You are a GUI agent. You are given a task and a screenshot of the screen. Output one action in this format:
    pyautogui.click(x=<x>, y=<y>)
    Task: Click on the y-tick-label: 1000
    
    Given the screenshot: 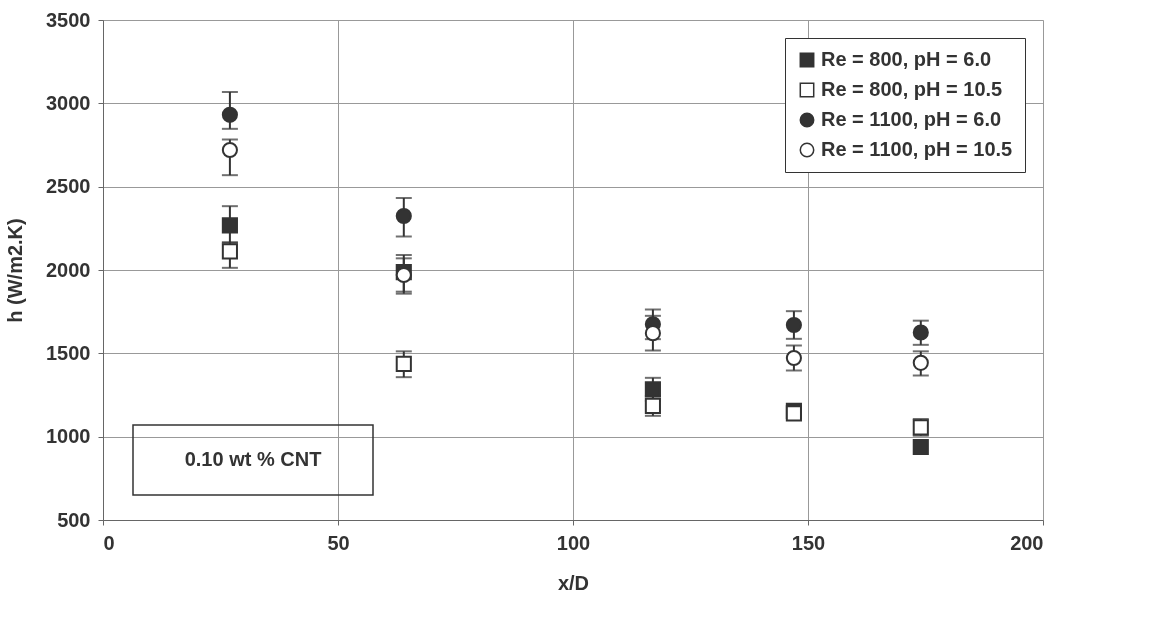 What is the action you would take?
    pyautogui.click(x=68, y=436)
    